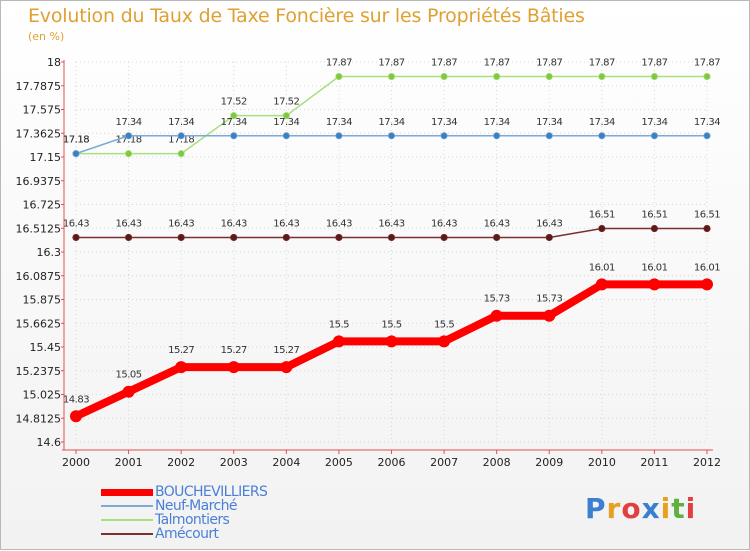  I want to click on legend-label: Neuf-Marché, so click(196, 506).